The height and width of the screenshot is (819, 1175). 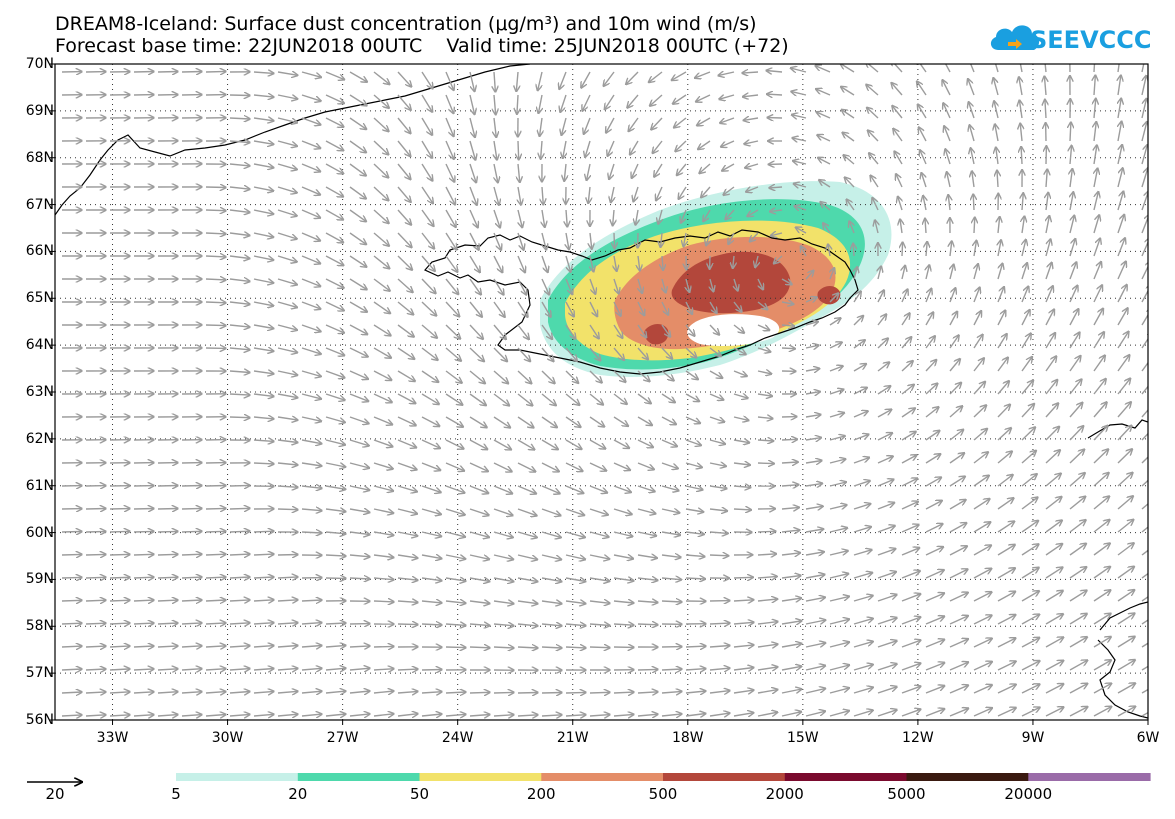 What do you see at coordinates (420, 794) in the screenshot?
I see `colorbar-label: 50` at bounding box center [420, 794].